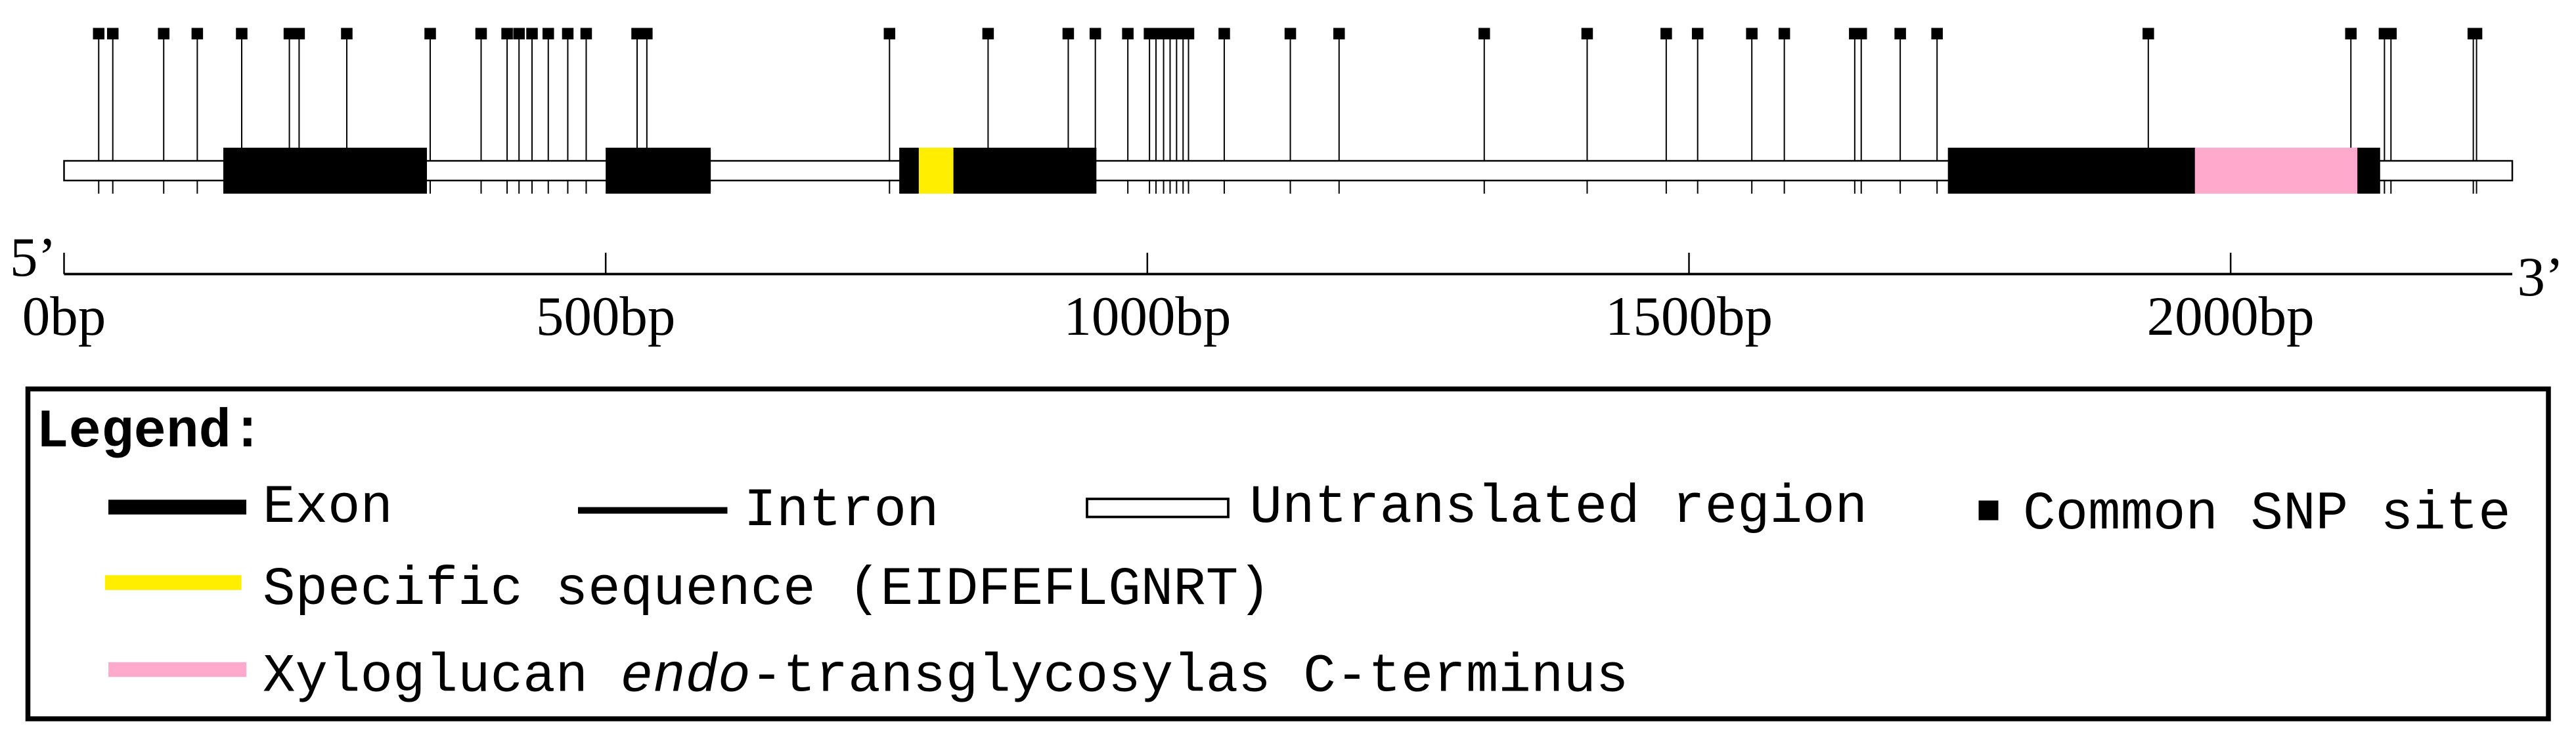 This screenshot has height=749, width=2576. Describe the element at coordinates (328, 508) in the screenshot. I see `legend-label: Exon` at that location.